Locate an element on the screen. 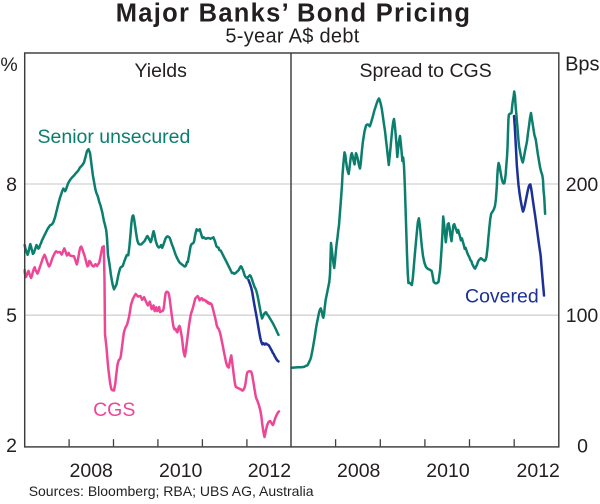  svg-text: 200 is located at coordinates (582, 185).